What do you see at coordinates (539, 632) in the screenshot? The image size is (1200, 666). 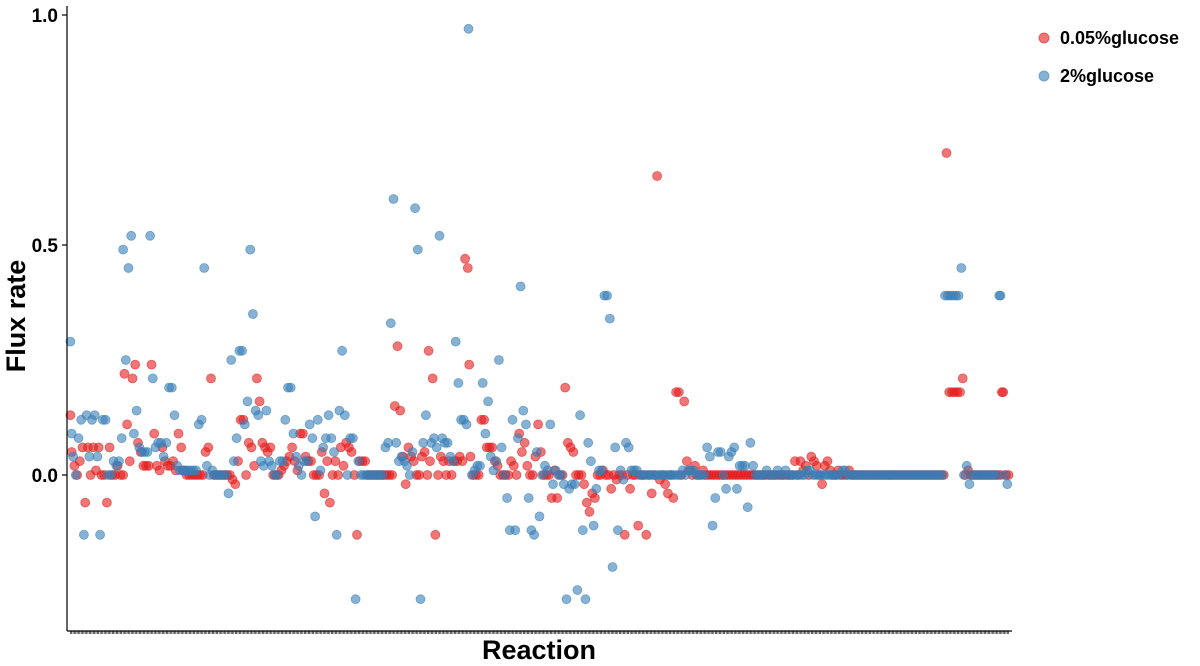 I see `x-axis` at bounding box center [539, 632].